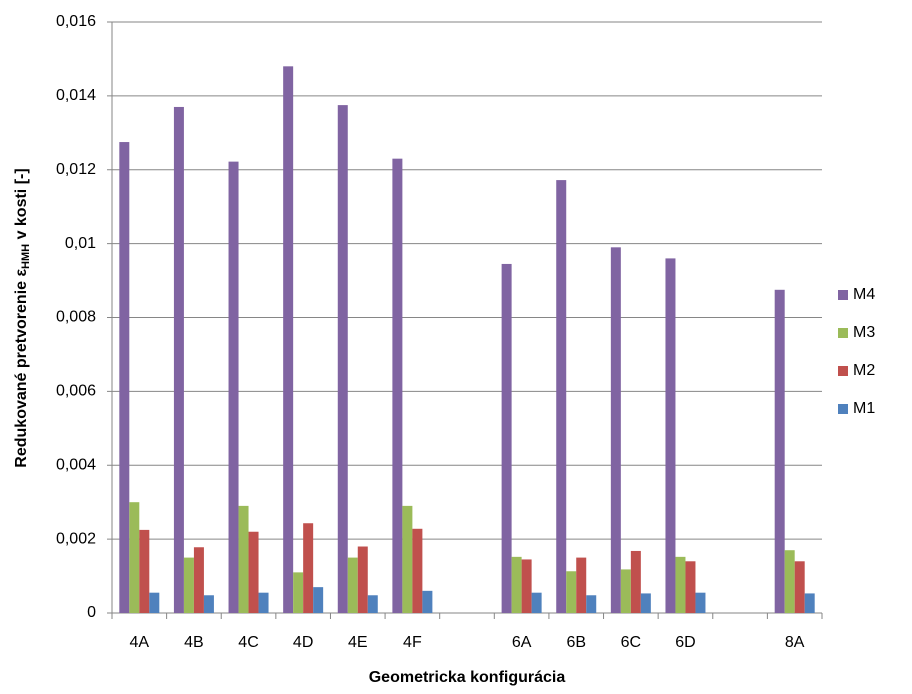  I want to click on y-tick-label: 0,008, so click(76, 317).